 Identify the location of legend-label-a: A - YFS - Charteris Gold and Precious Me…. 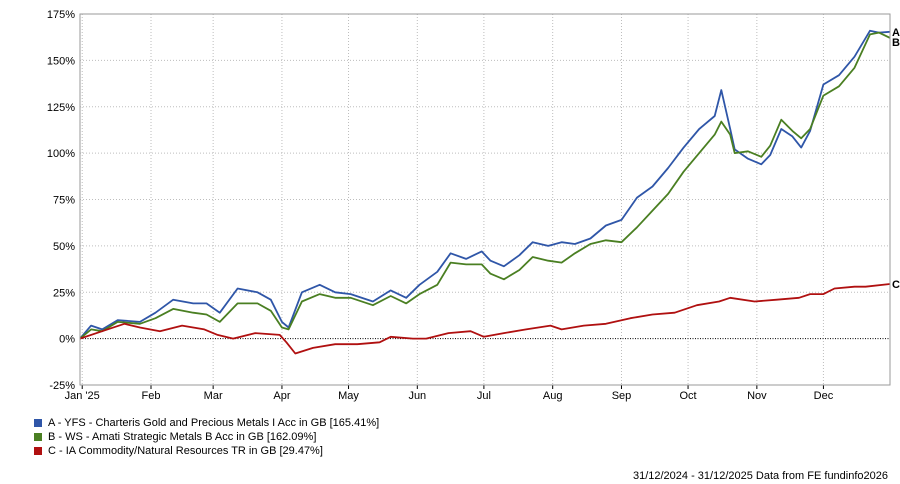
(214, 423).